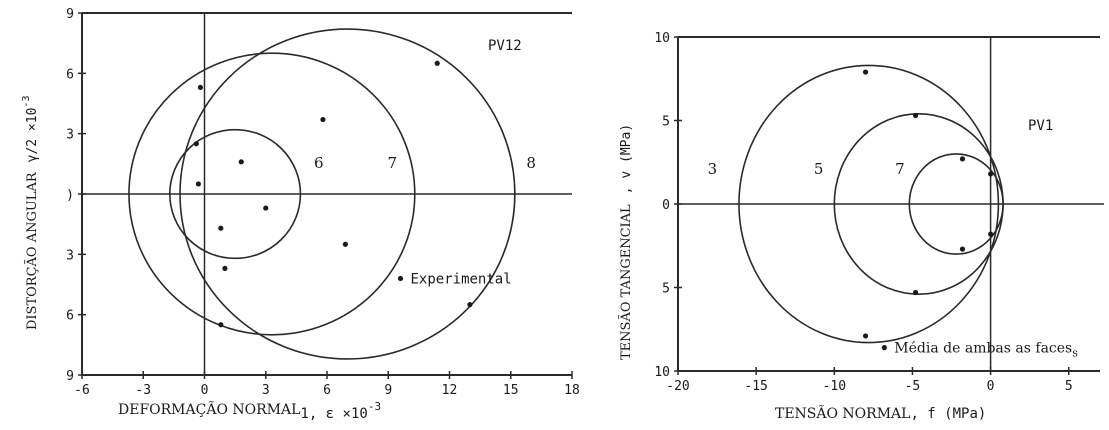 This screenshot has width=1109, height=430. I want to click on x-axis-label: TENSÃO NORMAL, f (MPa), so click(880, 413).